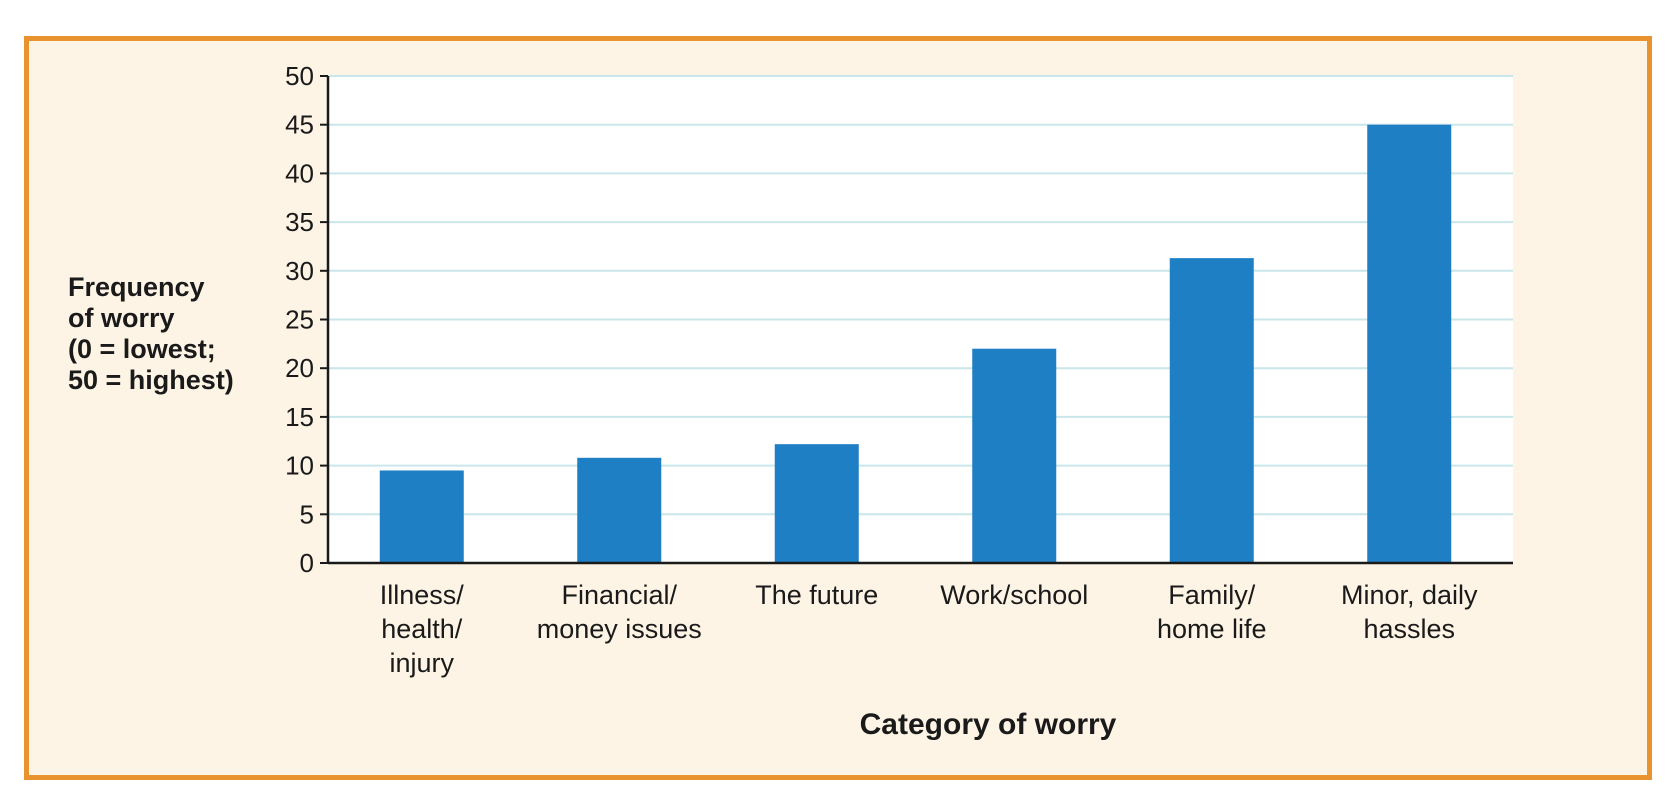 This screenshot has width=1670, height=806. Describe the element at coordinates (136, 287) in the screenshot. I see `y-axis-label-line-1: Frequency` at that location.